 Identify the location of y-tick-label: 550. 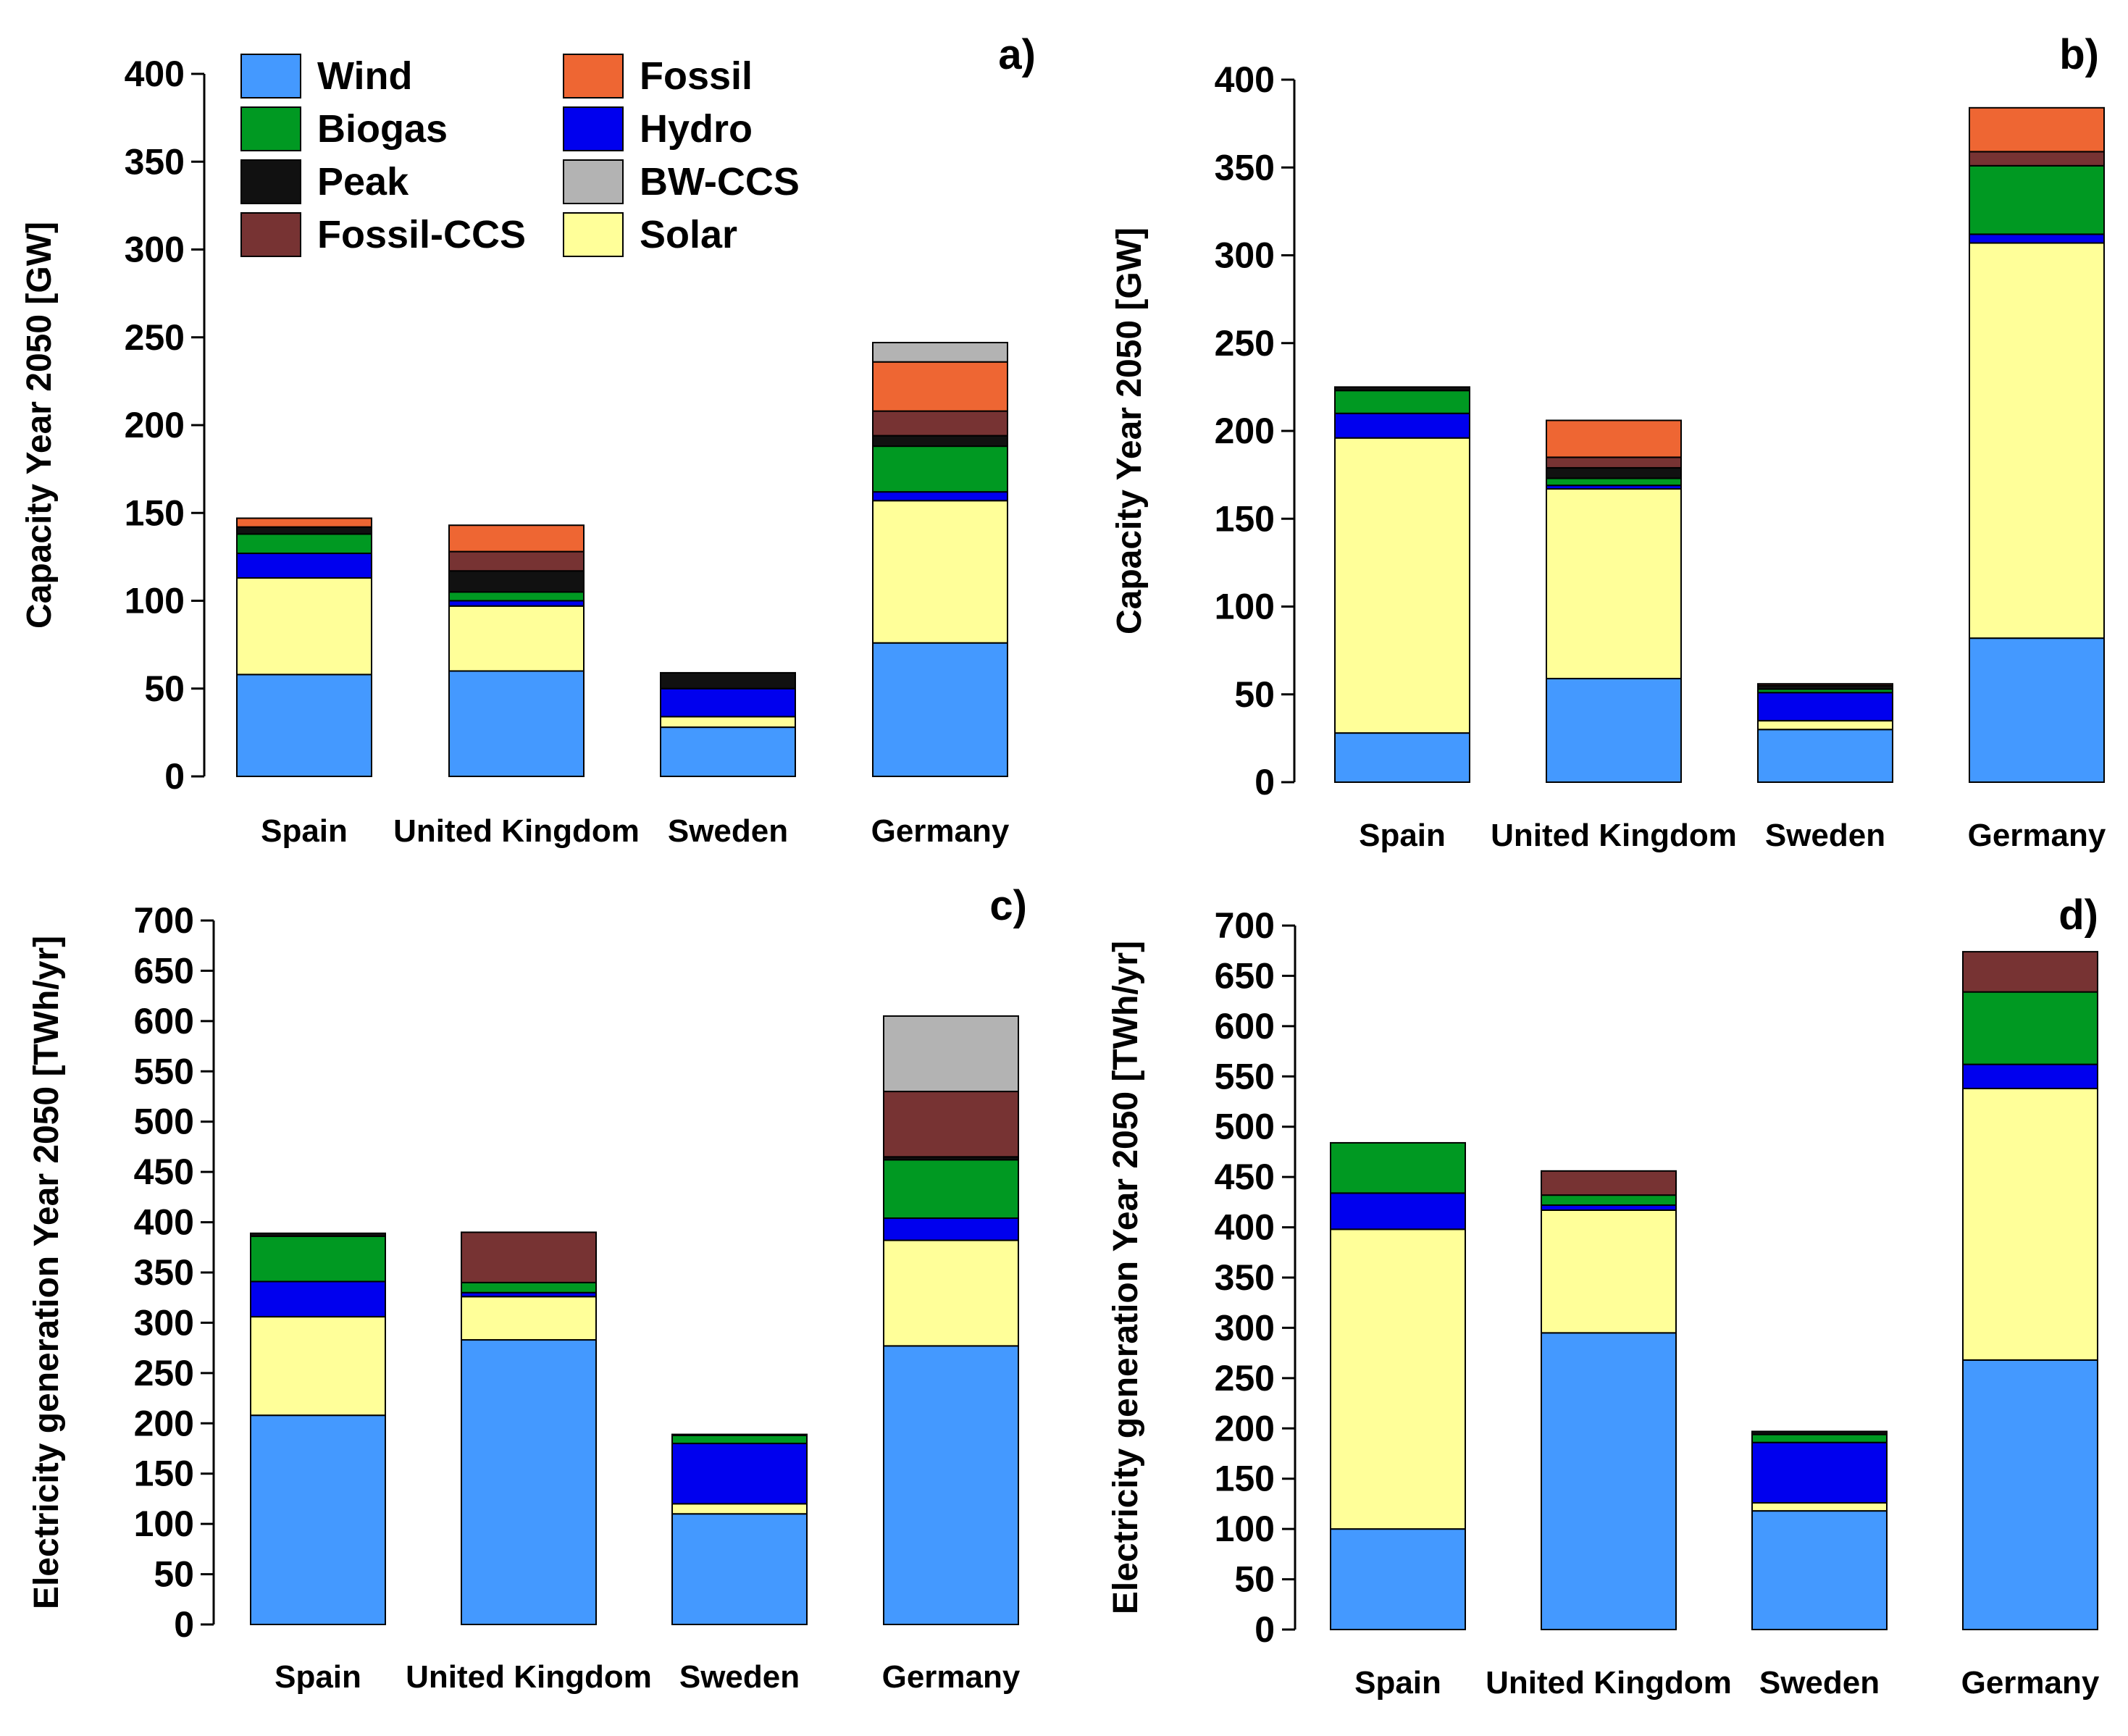
(1245, 1076).